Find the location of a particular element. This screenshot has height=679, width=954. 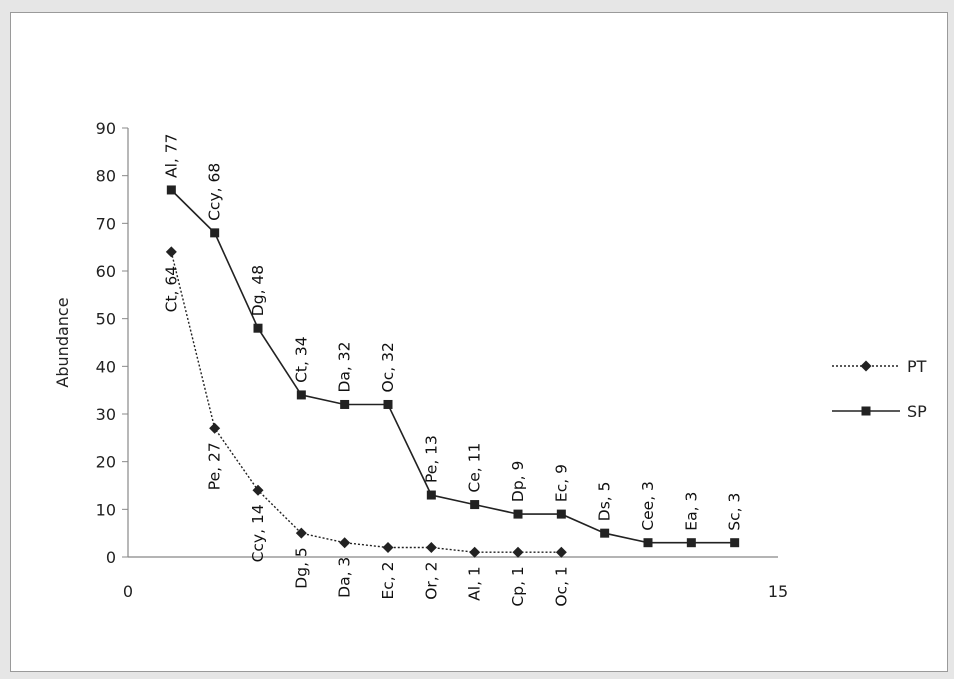

data-label-sp: Ccy, 68 is located at coordinates (215, 192).